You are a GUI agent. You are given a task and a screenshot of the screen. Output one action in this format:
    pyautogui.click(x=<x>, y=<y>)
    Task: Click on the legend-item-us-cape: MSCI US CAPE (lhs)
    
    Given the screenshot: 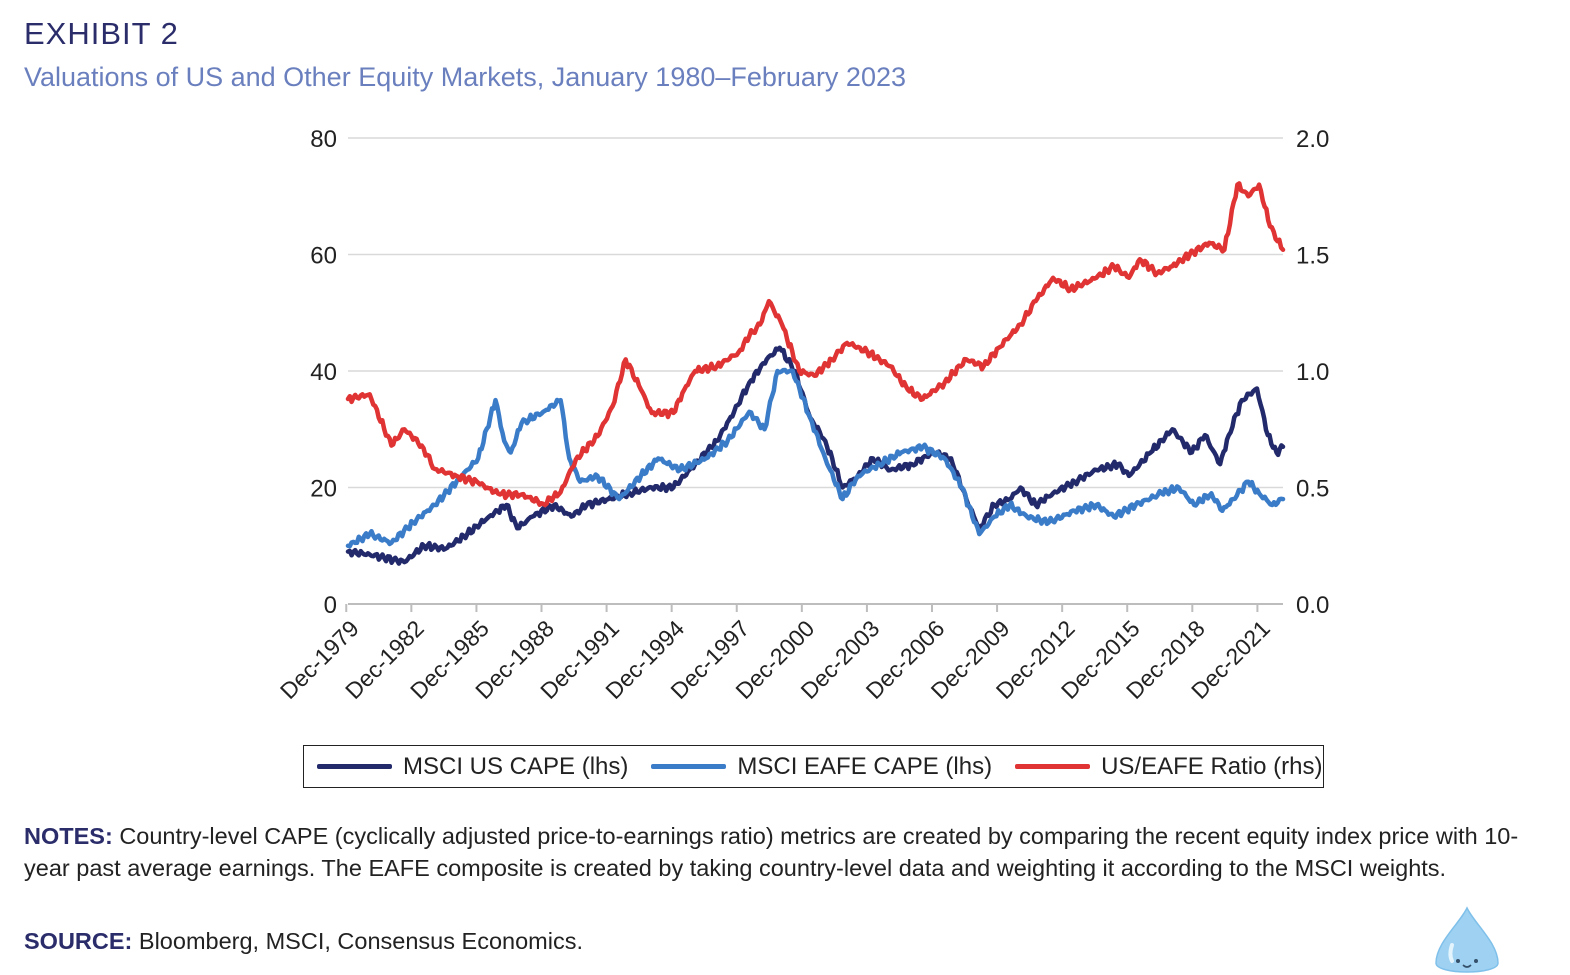 What is the action you would take?
    pyautogui.click(x=472, y=767)
    